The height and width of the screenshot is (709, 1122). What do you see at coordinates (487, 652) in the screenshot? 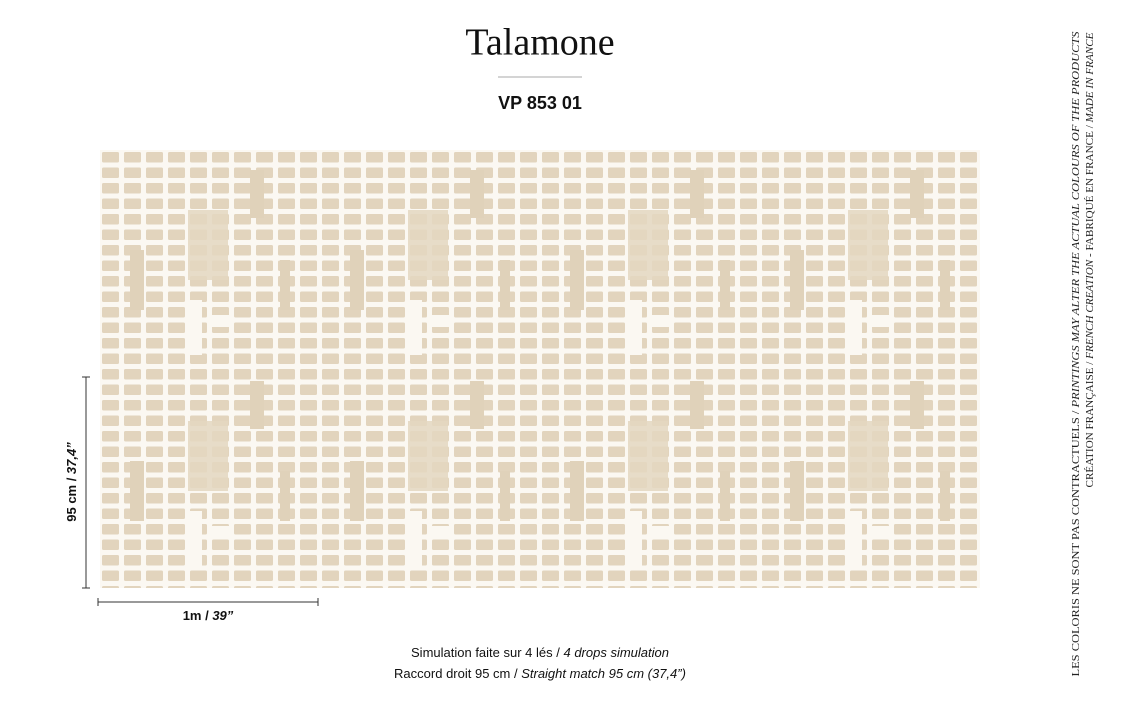
I see `note-fr: Simulation faite sur 4 lés /` at bounding box center [487, 652].